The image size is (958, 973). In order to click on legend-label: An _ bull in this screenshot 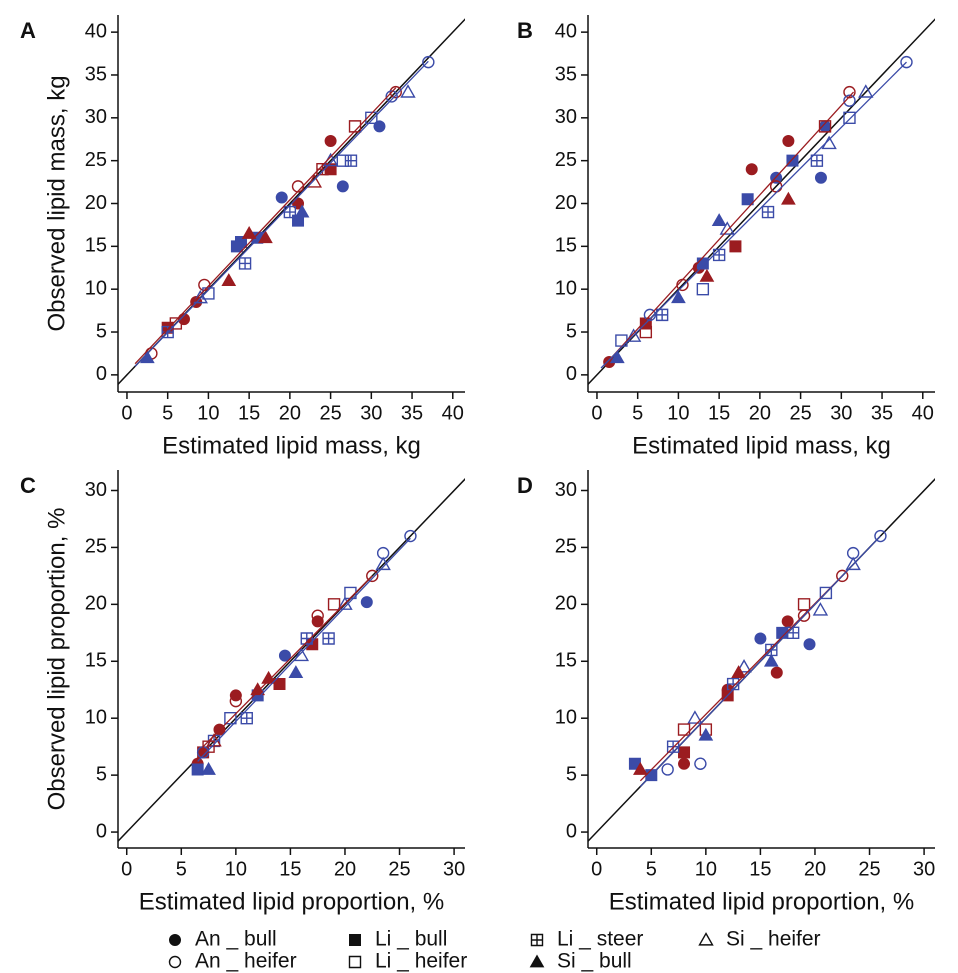, I will do `click(236, 939)`.